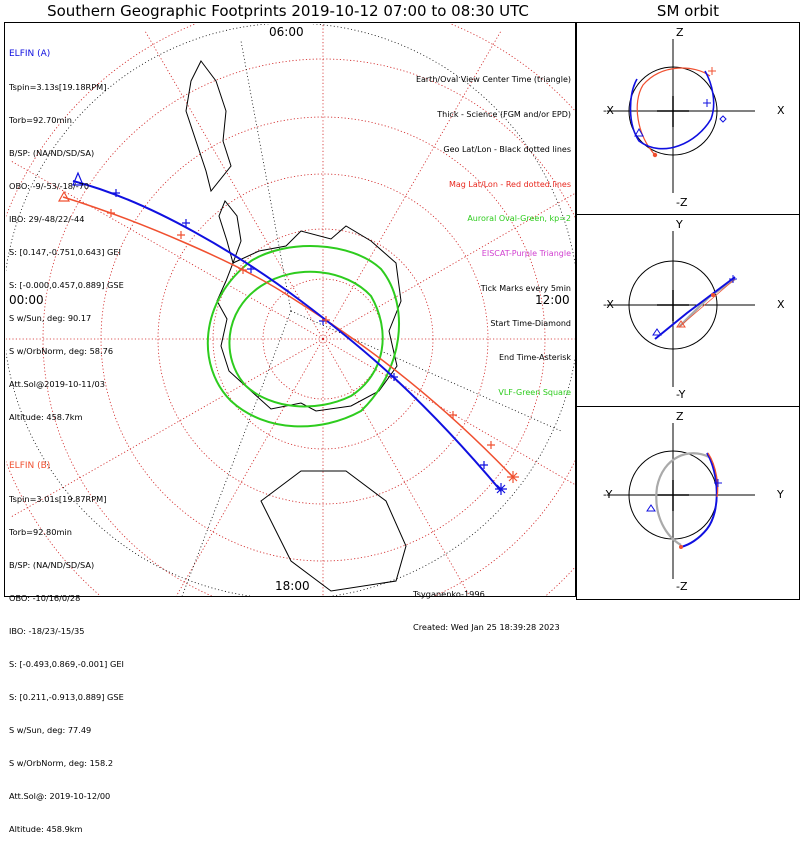 The height and width of the screenshot is (857, 800). What do you see at coordinates (695, 308) in the screenshot?
I see `sm-xy-elfin-a` at bounding box center [695, 308].